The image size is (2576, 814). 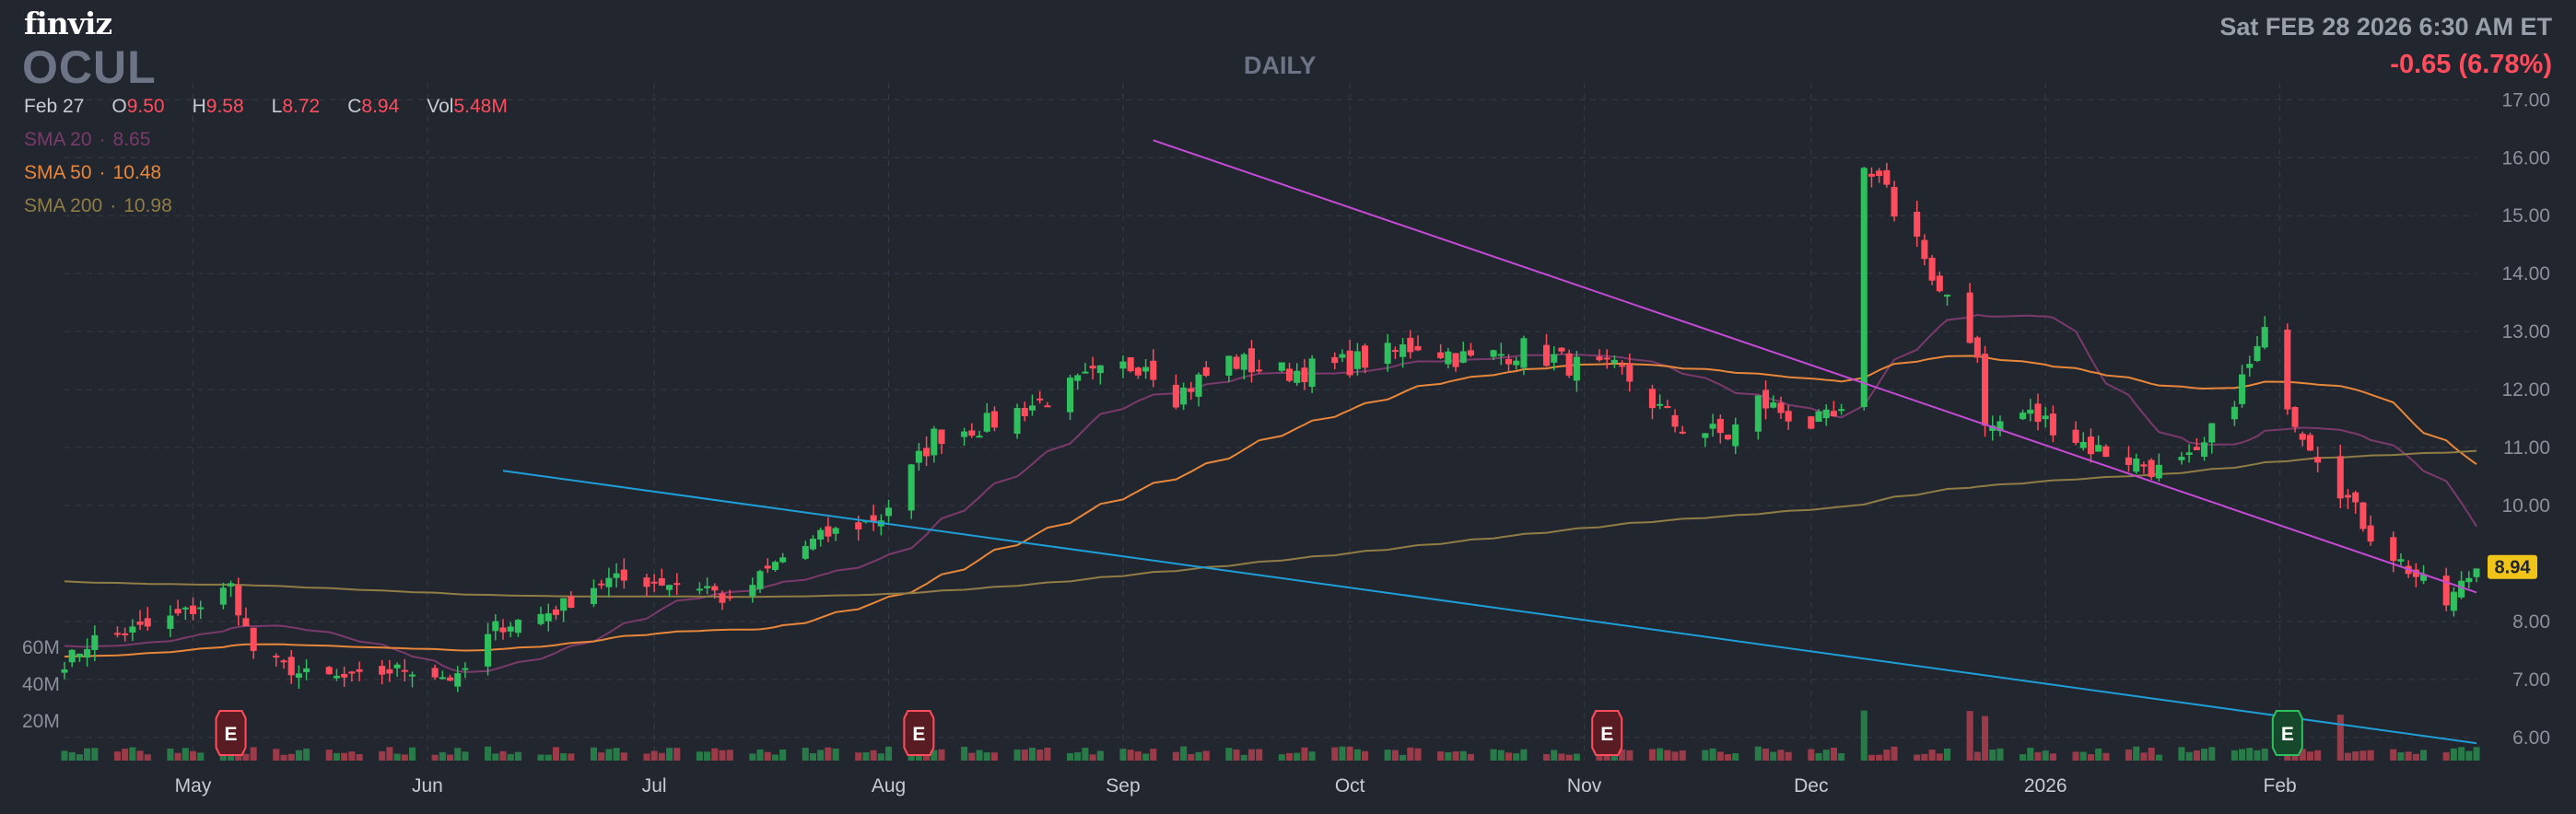 I want to click on finviz-logo: finviz, so click(x=68, y=23).